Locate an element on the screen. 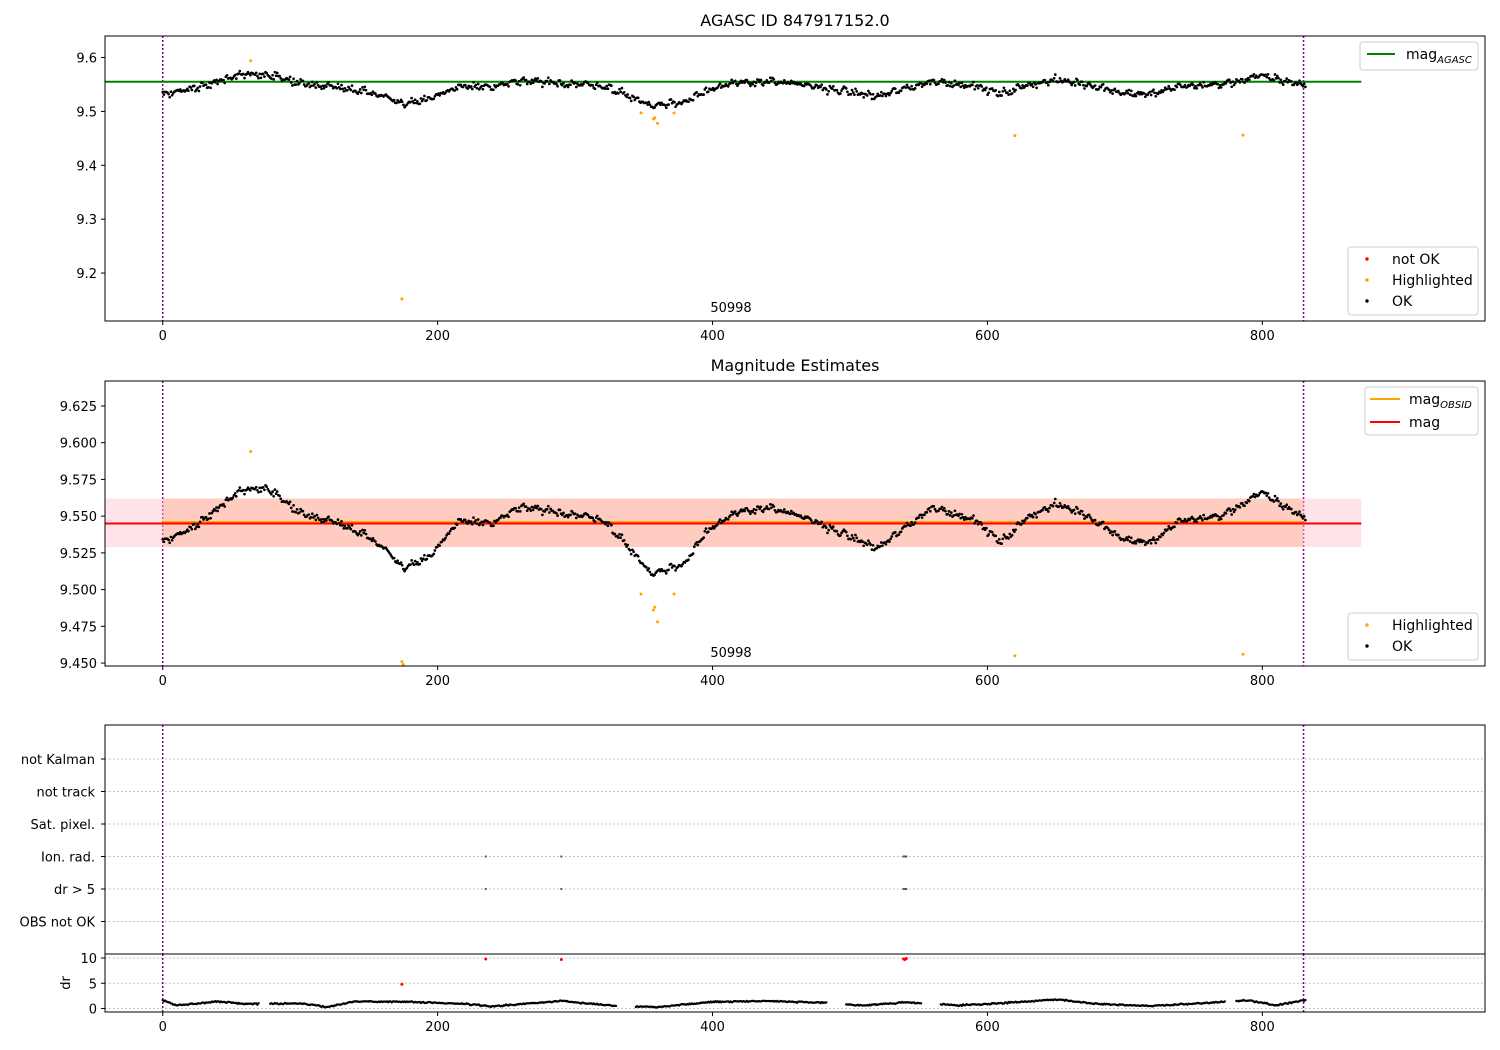 This screenshot has width=1500, height=1050. y-tick-label: 9.450 is located at coordinates (78, 664).